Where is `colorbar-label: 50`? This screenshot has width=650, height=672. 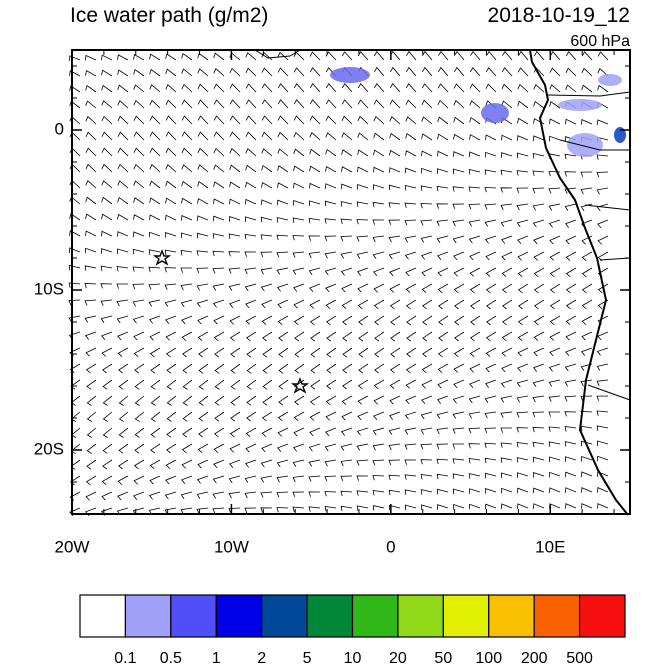
colorbar-label: 50 is located at coordinates (443, 658).